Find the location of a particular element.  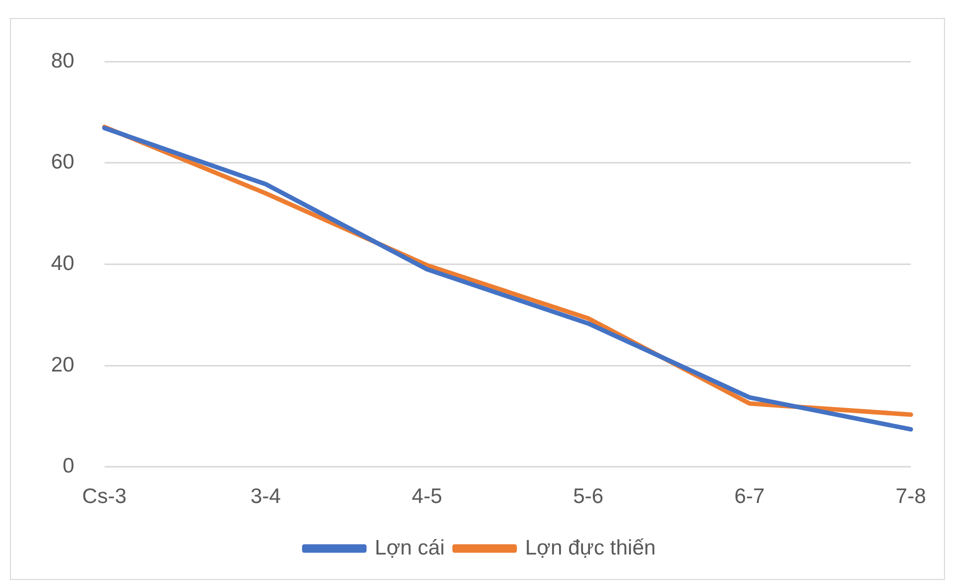

x-tick-label: Cs-3 is located at coordinates (104, 496).